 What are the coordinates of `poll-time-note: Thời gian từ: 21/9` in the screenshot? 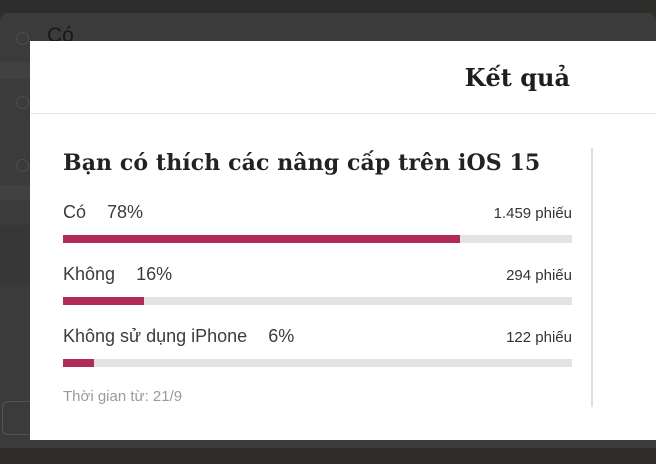 It's located at (123, 396).